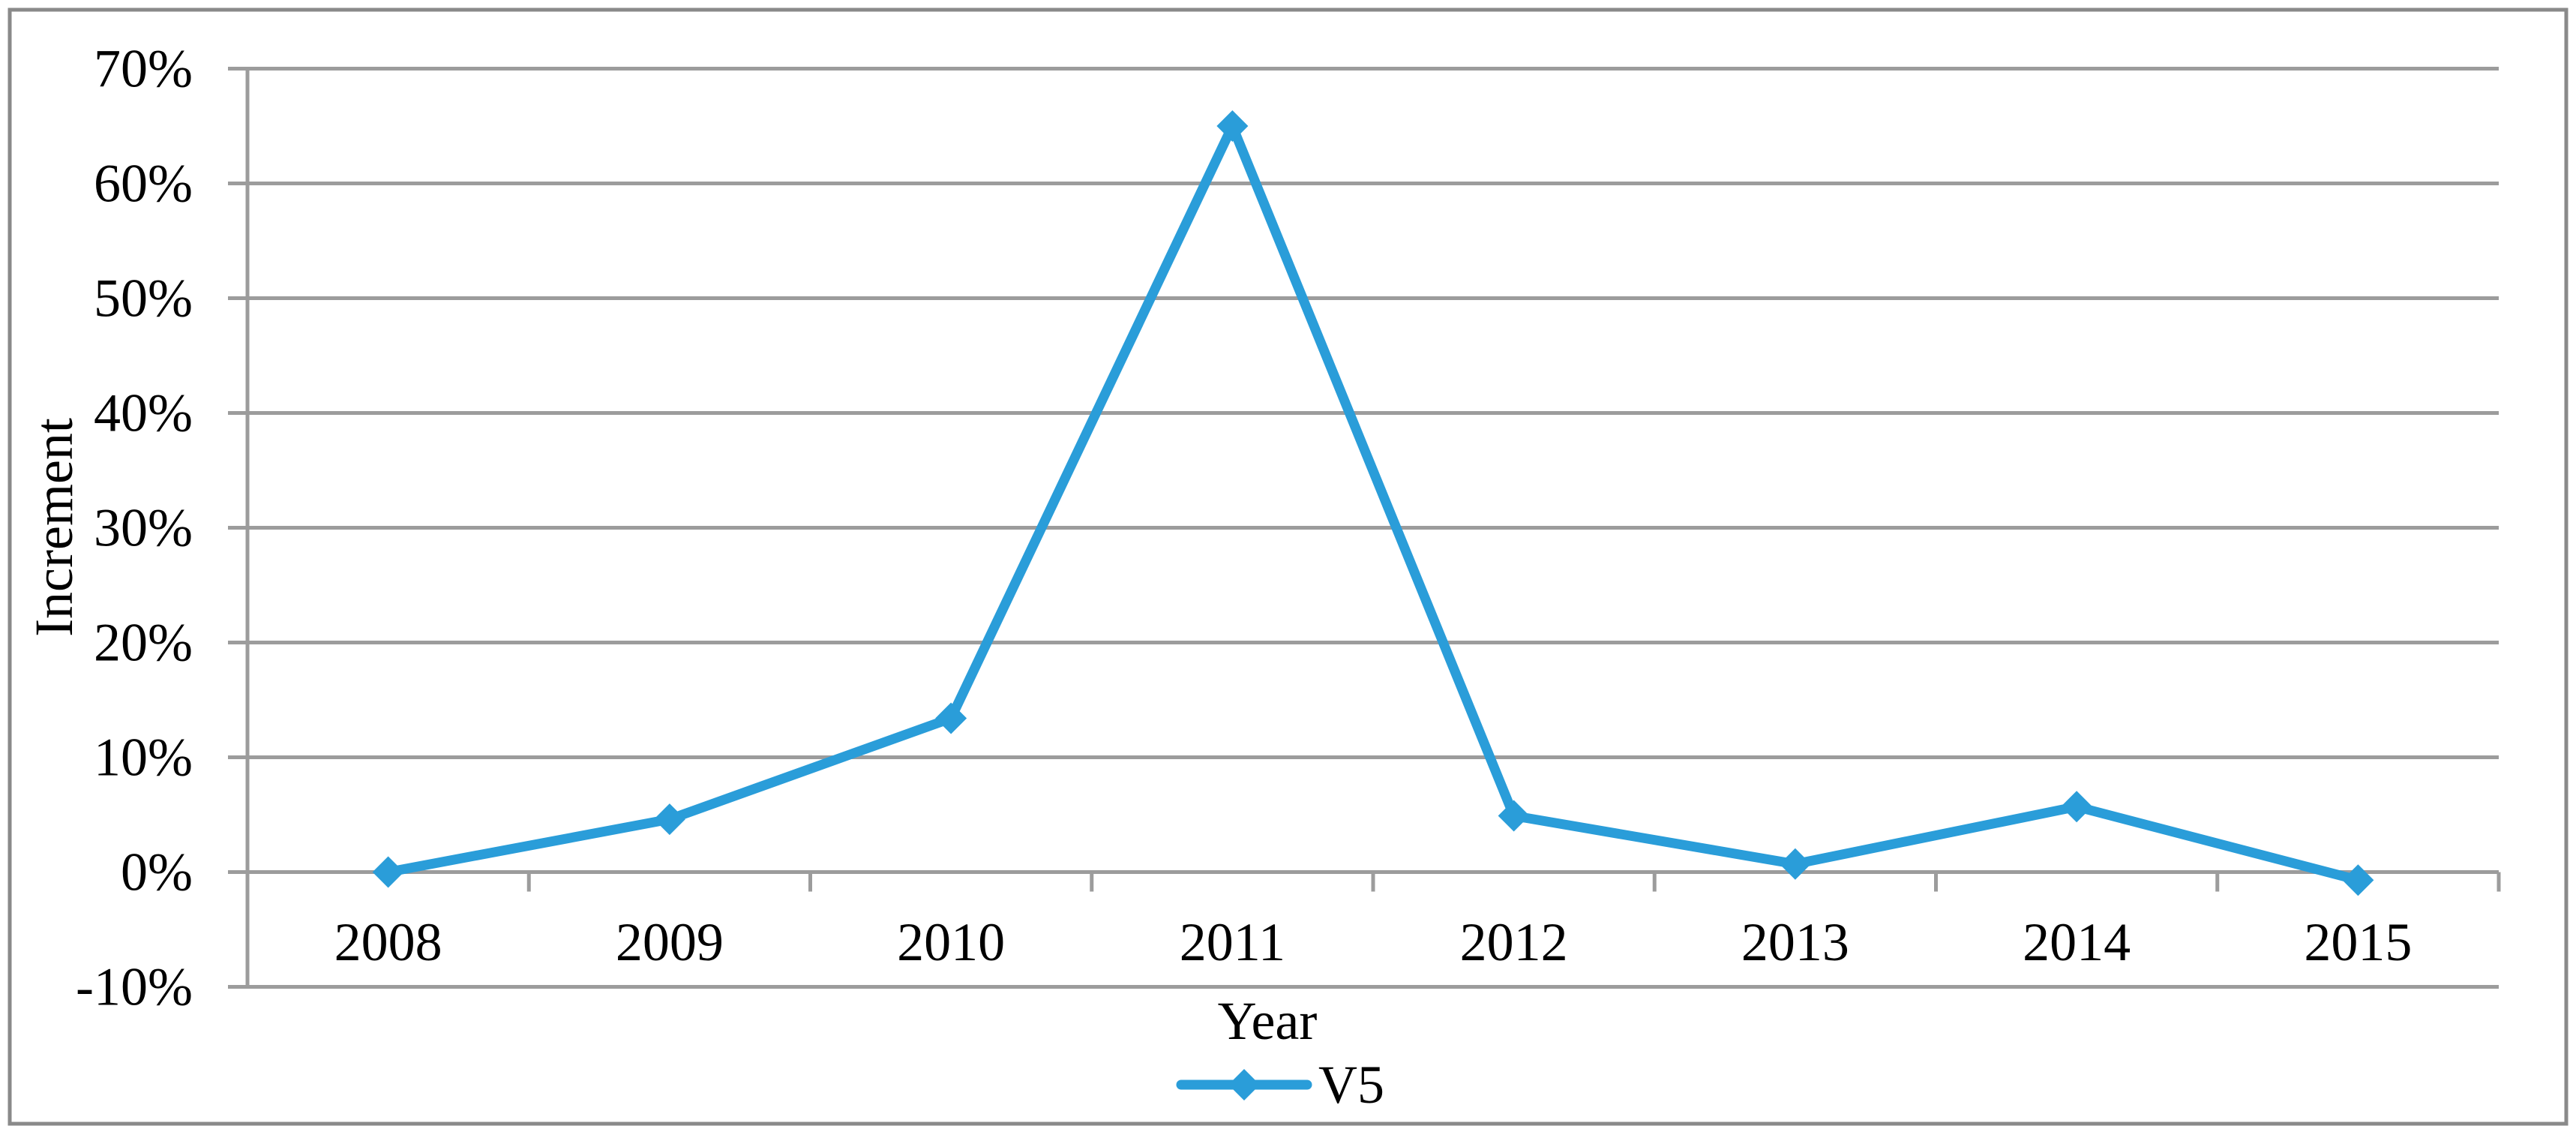 The height and width of the screenshot is (1135, 2576). Describe the element at coordinates (144, 69) in the screenshot. I see `y-tick-label: 70%` at that location.